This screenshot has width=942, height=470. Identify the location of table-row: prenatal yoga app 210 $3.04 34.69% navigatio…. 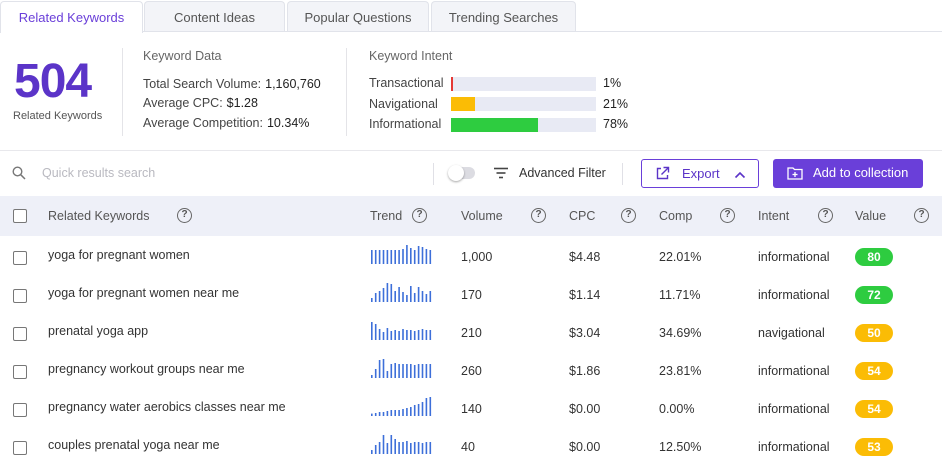
(471, 332).